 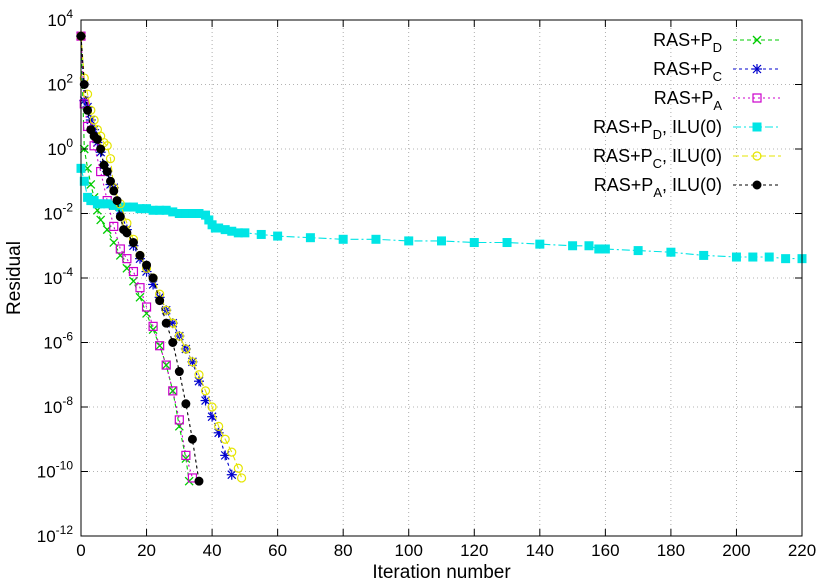 What do you see at coordinates (65, 466) in the screenshot?
I see `y-tick-exponent: -10` at bounding box center [65, 466].